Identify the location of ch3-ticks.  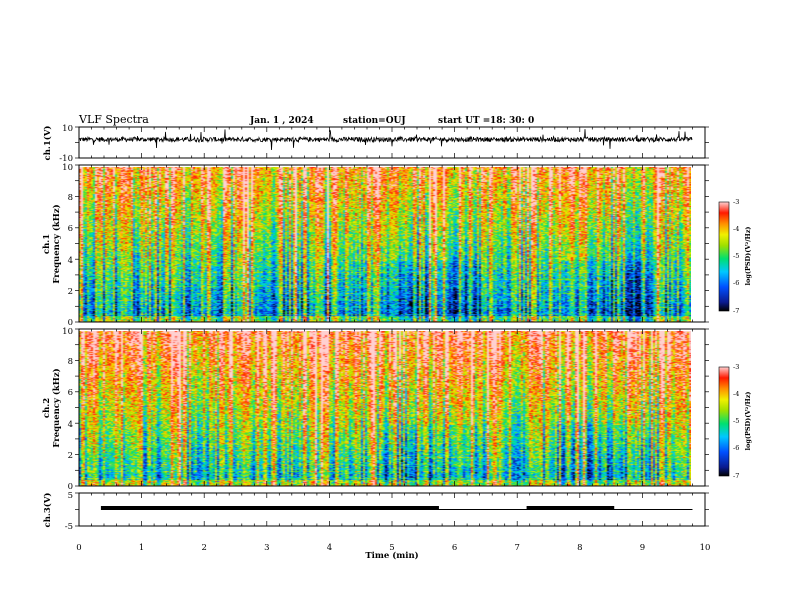
(392, 509).